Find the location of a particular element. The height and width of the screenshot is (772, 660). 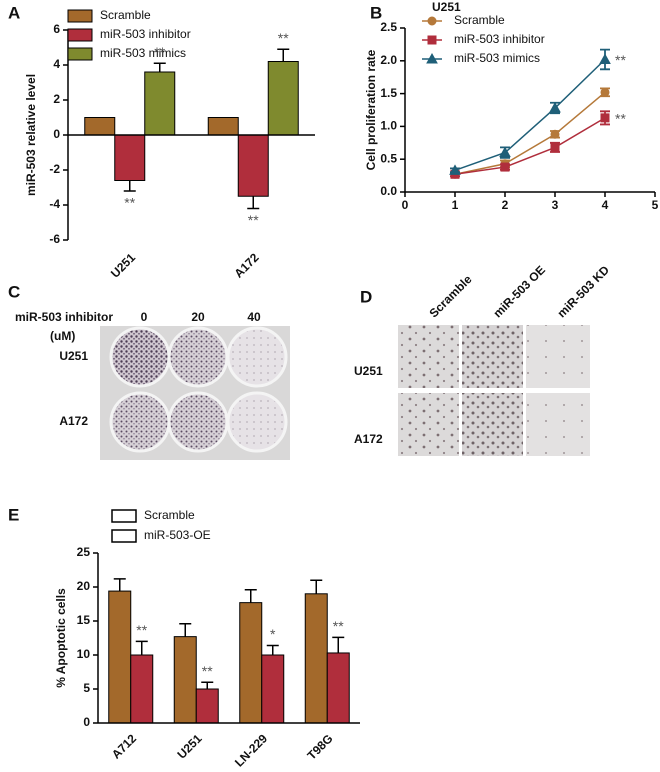

column-label: miR-503 KD is located at coordinates (583, 292).